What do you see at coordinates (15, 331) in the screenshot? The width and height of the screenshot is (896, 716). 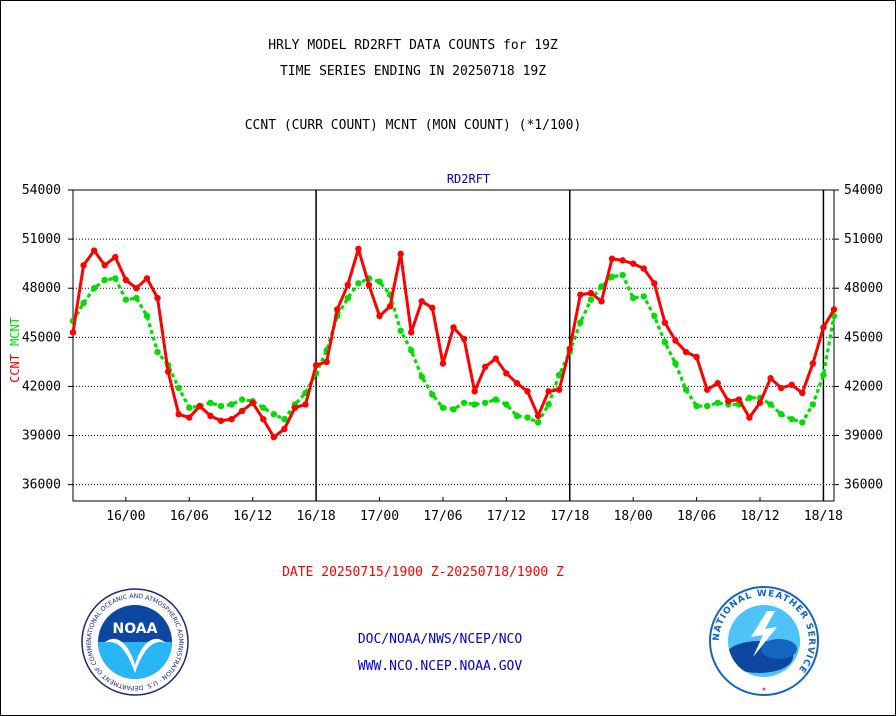 I see `y-axis-label-mcnt: MCNT` at bounding box center [15, 331].